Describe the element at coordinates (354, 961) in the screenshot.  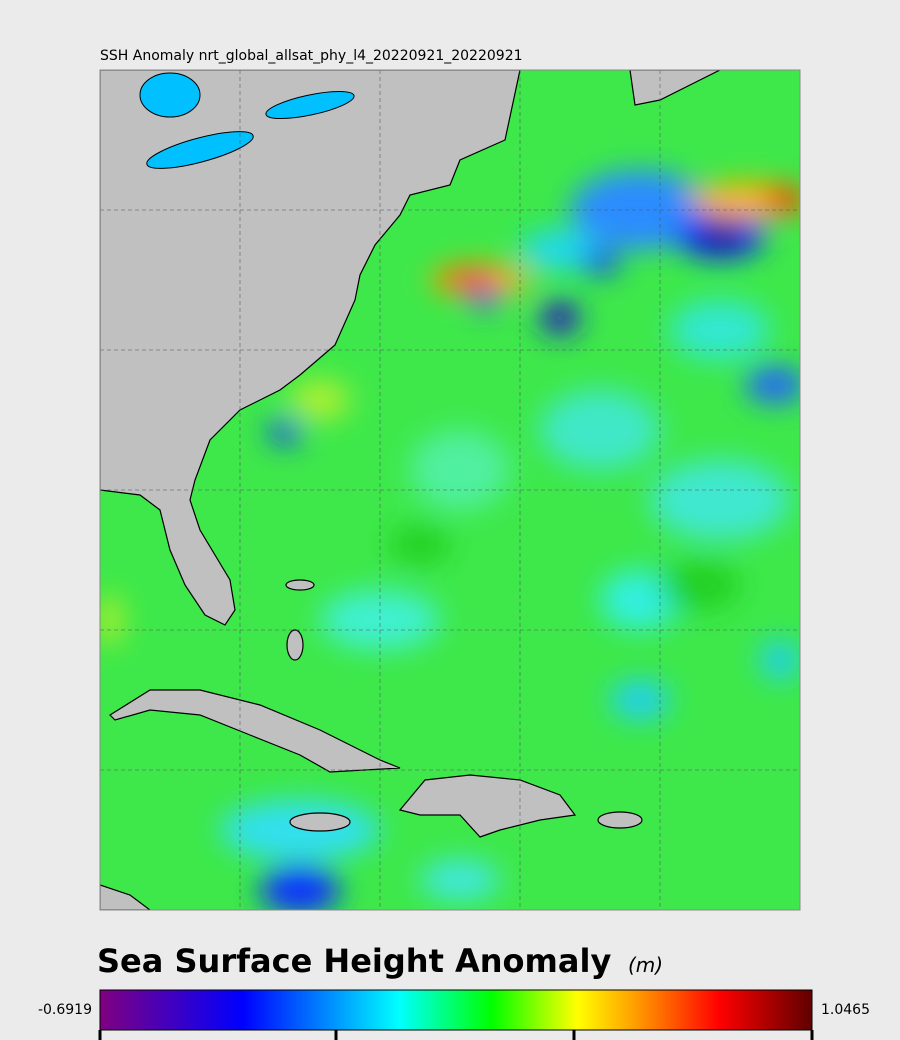
I see `colorbar-title: Sea Surface Height Anomaly` at that location.